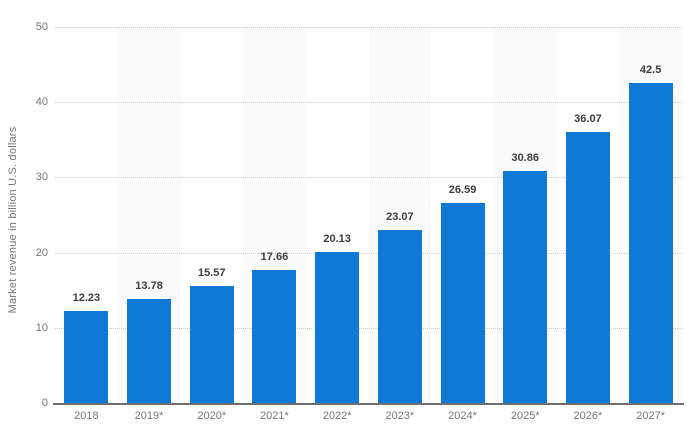 Image resolution: width=687 pixels, height=440 pixels. Describe the element at coordinates (588, 118) in the screenshot. I see `bar-value-label: 36.07` at that location.